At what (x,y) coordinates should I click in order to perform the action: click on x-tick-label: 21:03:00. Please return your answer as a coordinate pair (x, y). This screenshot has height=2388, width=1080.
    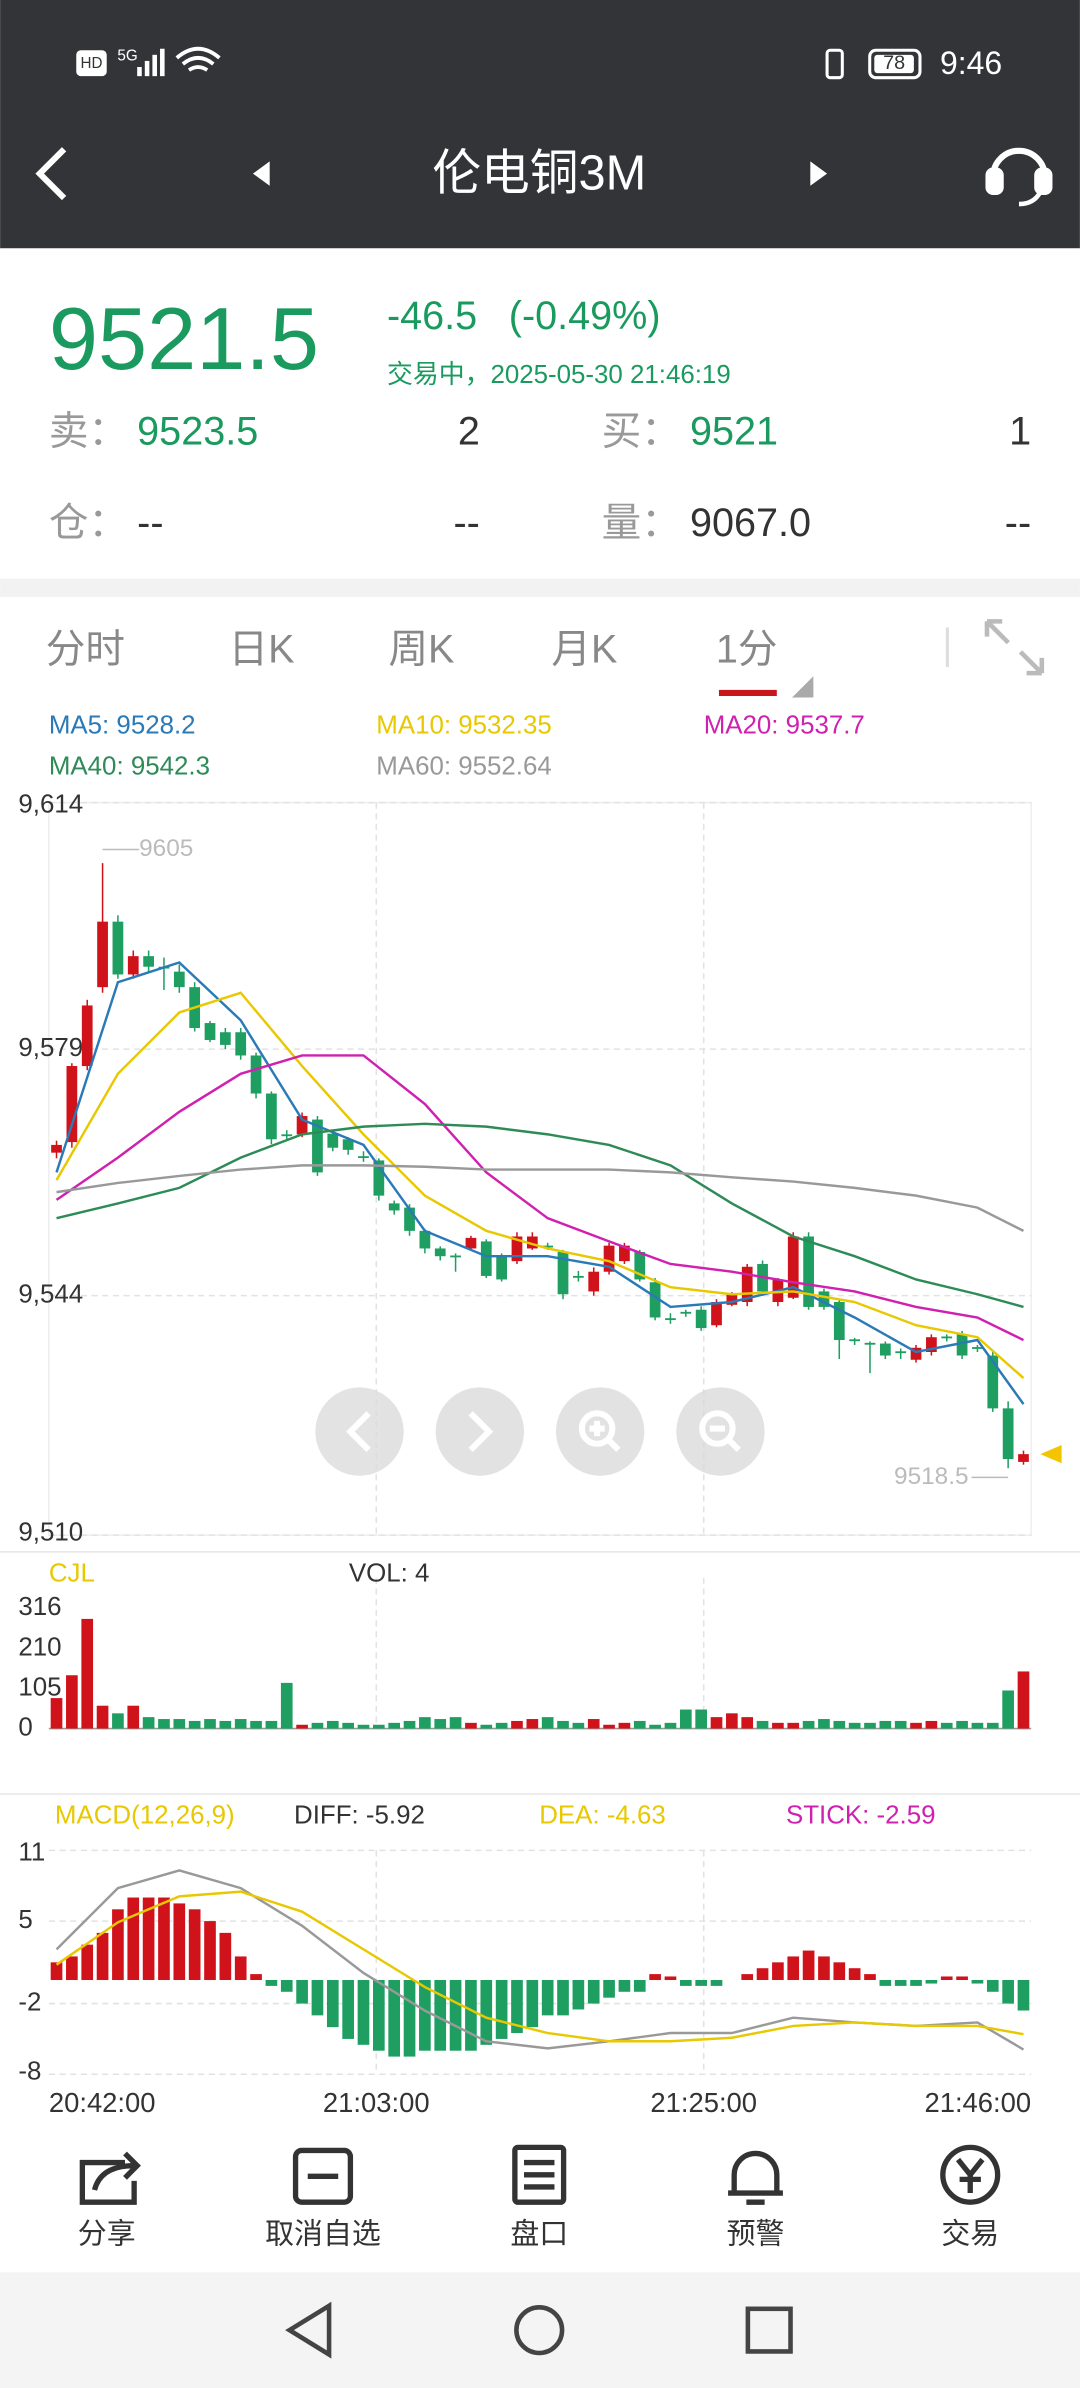
    Looking at the image, I should click on (376, 2102).